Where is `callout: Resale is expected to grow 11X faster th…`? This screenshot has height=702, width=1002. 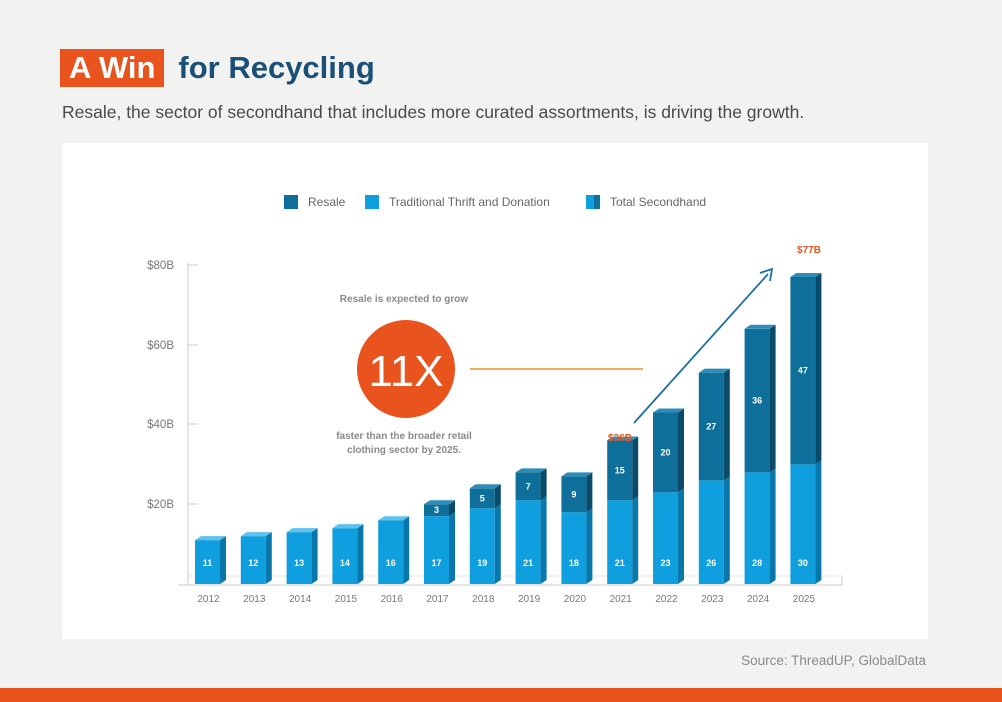
callout: Resale is expected to grow 11X faster th… is located at coordinates (489, 375).